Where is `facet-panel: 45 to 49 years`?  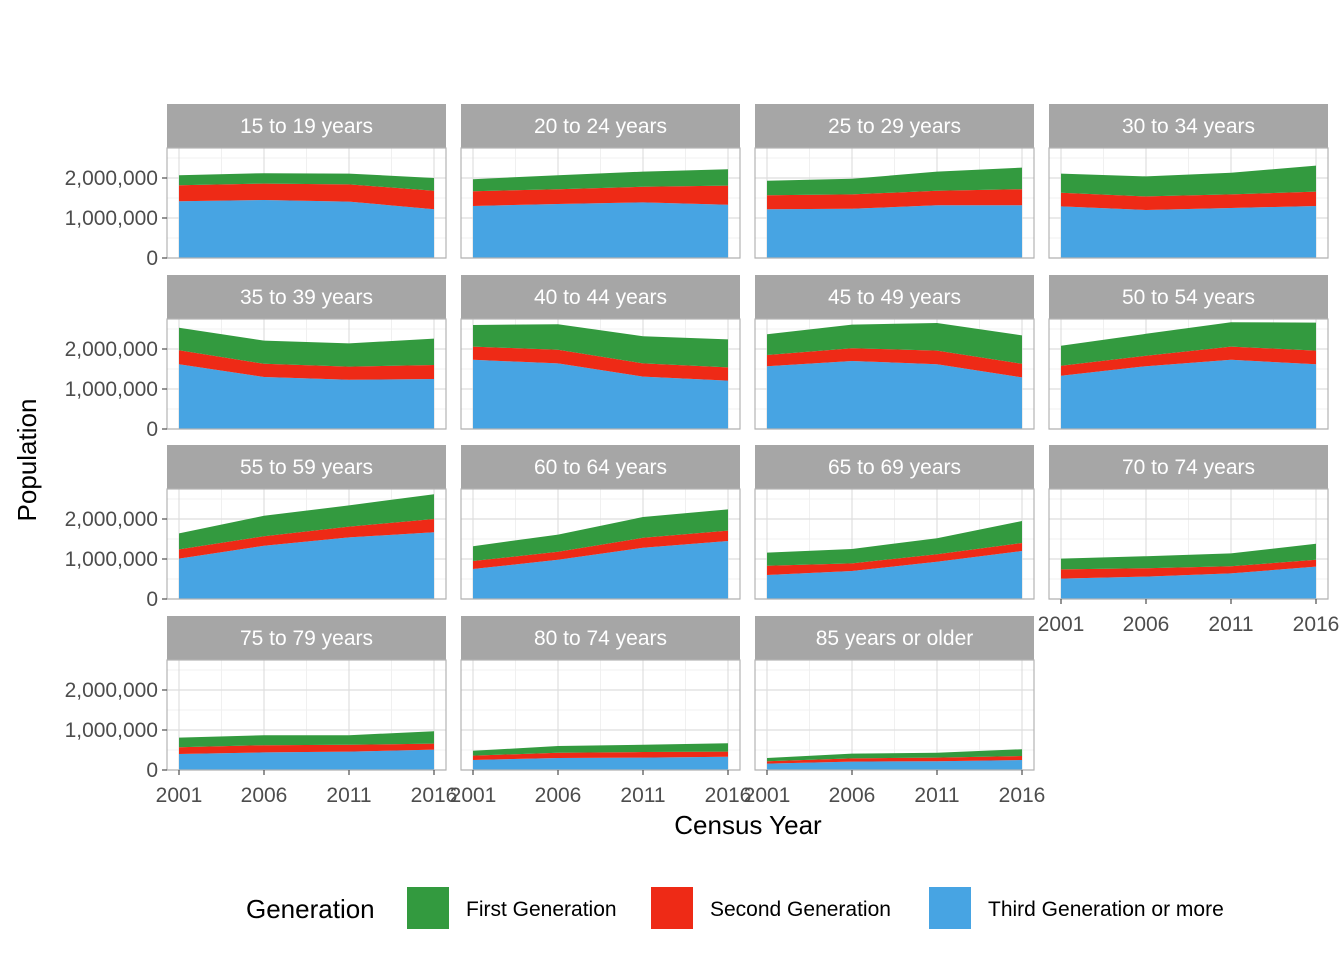 facet-panel: 45 to 49 years is located at coordinates (894, 352).